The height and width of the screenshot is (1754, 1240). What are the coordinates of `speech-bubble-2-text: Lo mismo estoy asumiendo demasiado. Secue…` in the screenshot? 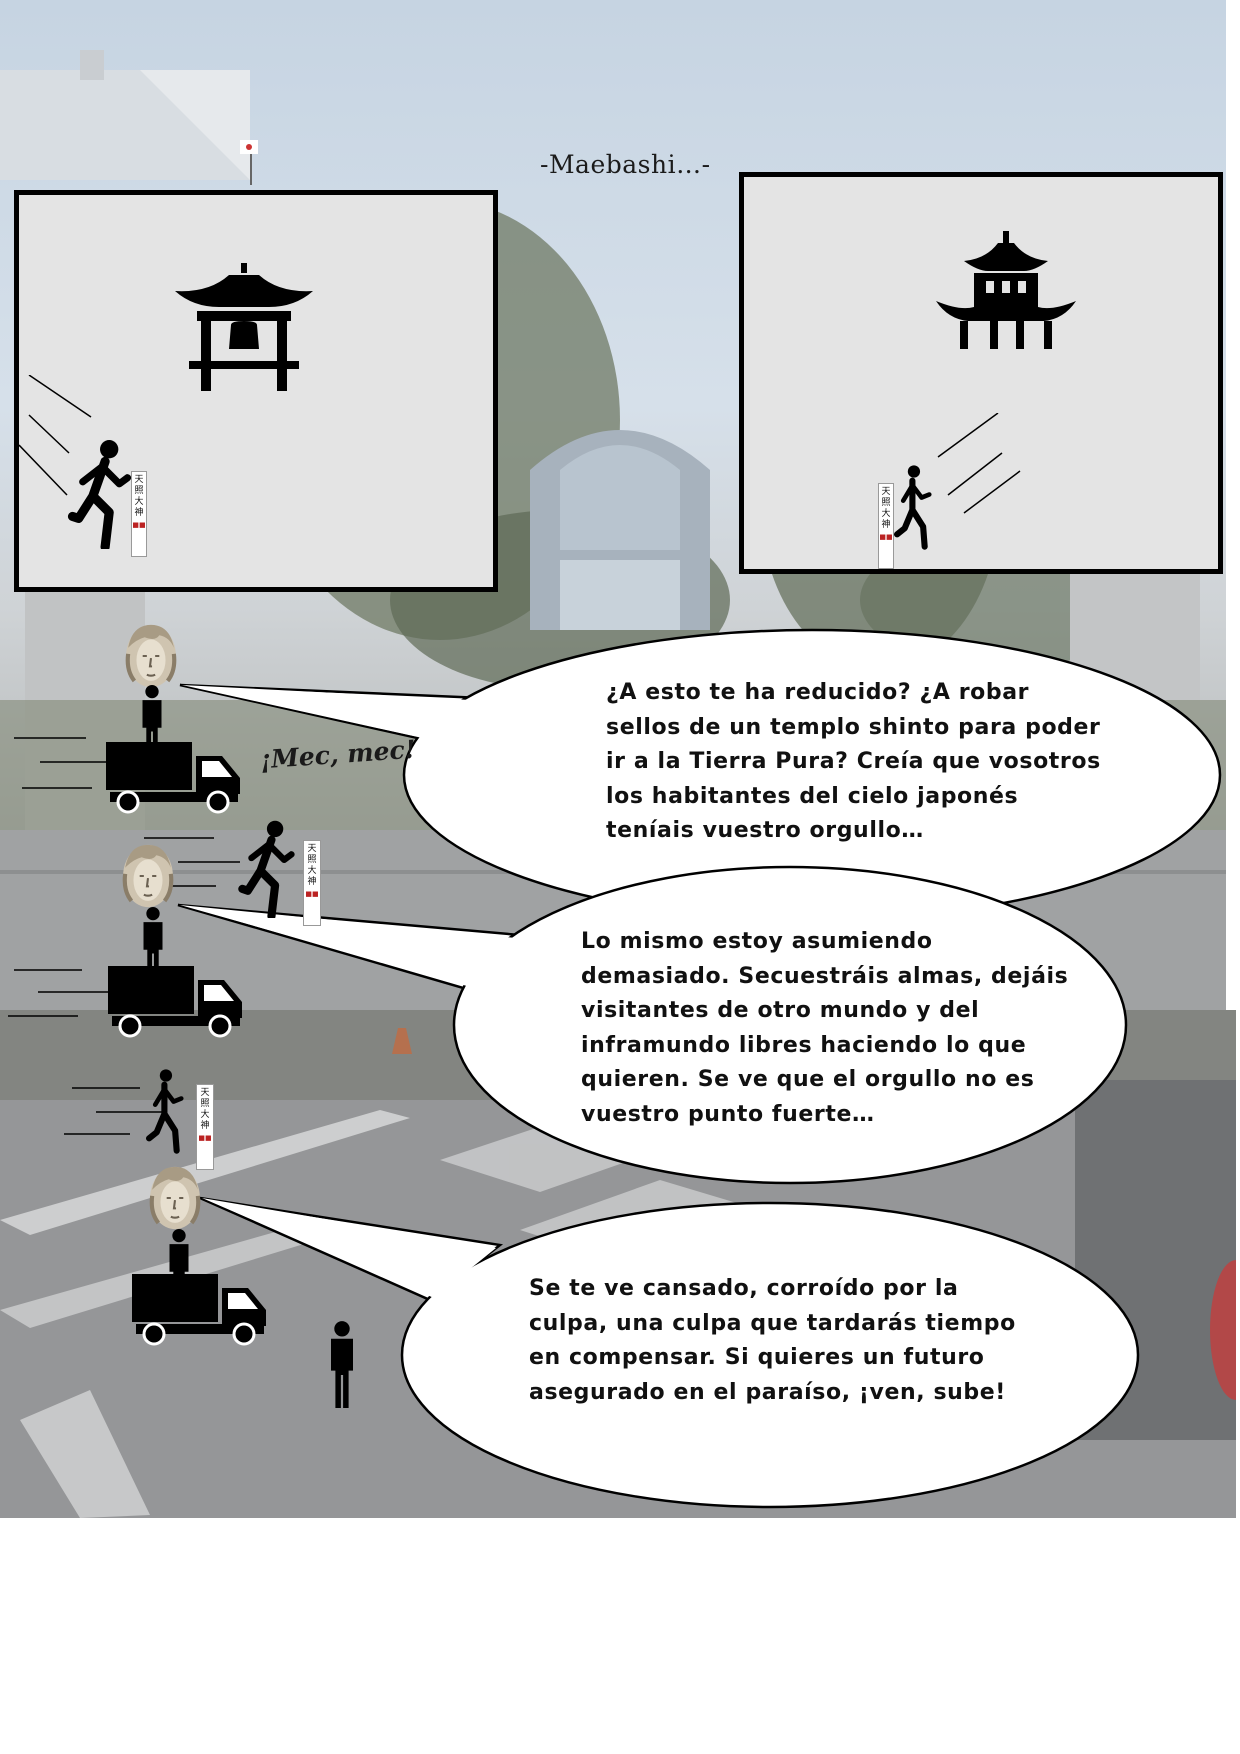 It's located at (825, 1028).